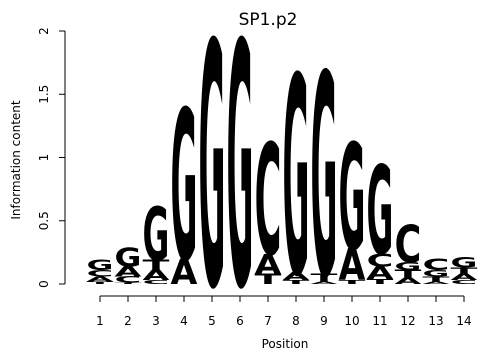 Image resolution: width=481 pixels, height=354 pixels. I want to click on y-tick-label: 0, so click(44, 284).